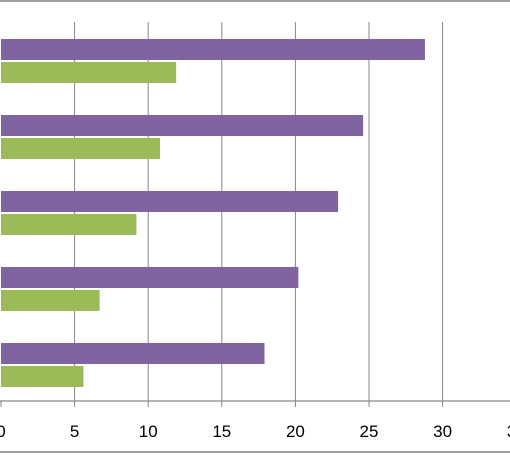 The width and height of the screenshot is (510, 455). I want to click on x-tick-label-30: 30, so click(442, 431).